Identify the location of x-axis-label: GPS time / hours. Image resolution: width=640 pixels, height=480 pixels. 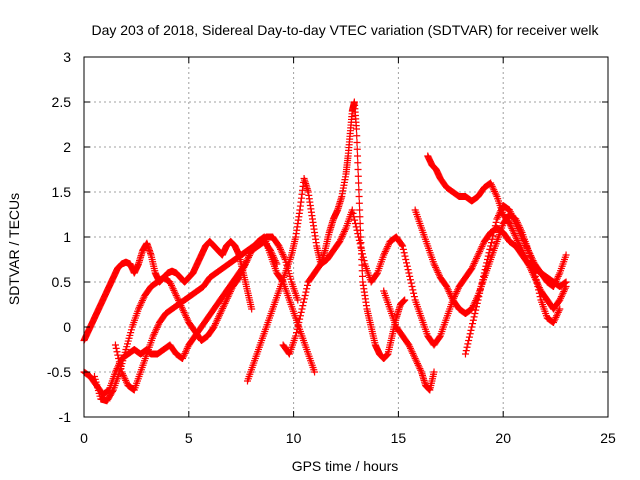
(345, 466).